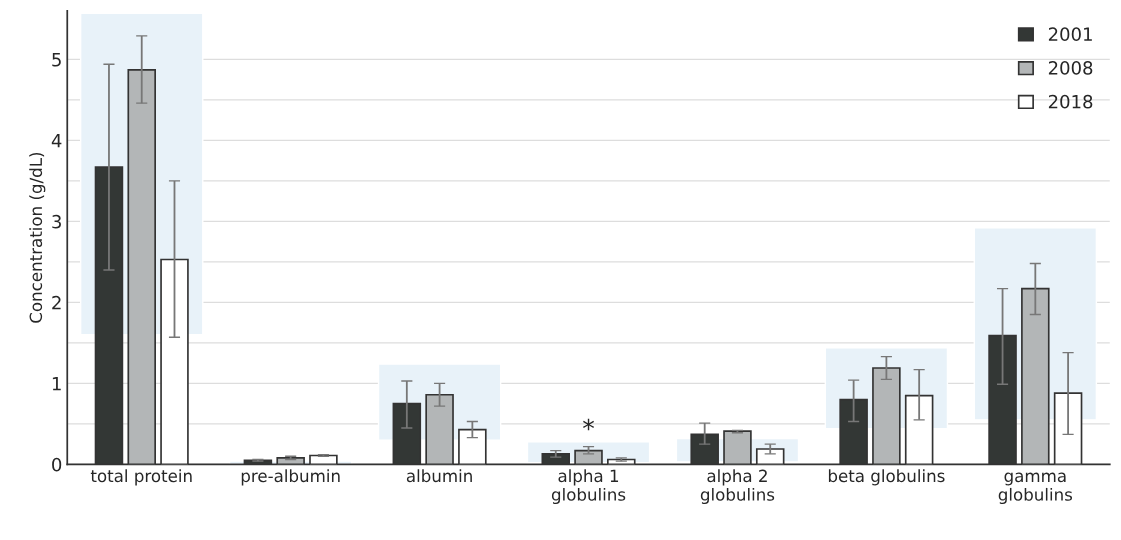 This screenshot has width=1121, height=540. I want to click on y-axis-title: Concentration (g/dL), so click(37, 237).